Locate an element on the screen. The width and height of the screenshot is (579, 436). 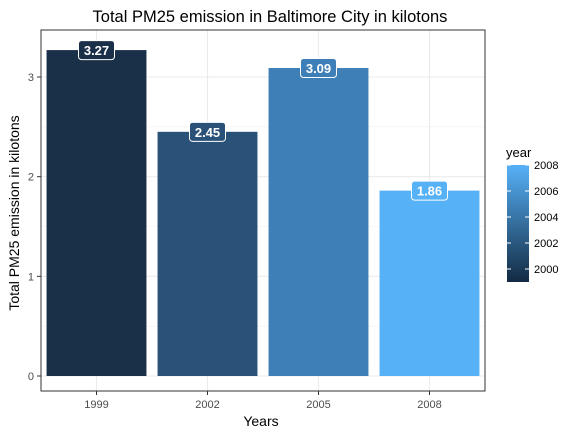
data-label-text: 3.09 is located at coordinates (318, 68).